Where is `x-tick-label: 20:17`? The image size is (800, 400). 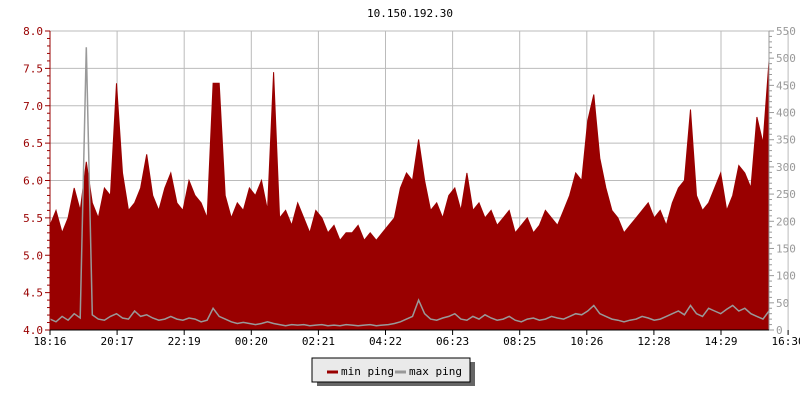 x-tick-label: 20:17 is located at coordinates (117, 341).